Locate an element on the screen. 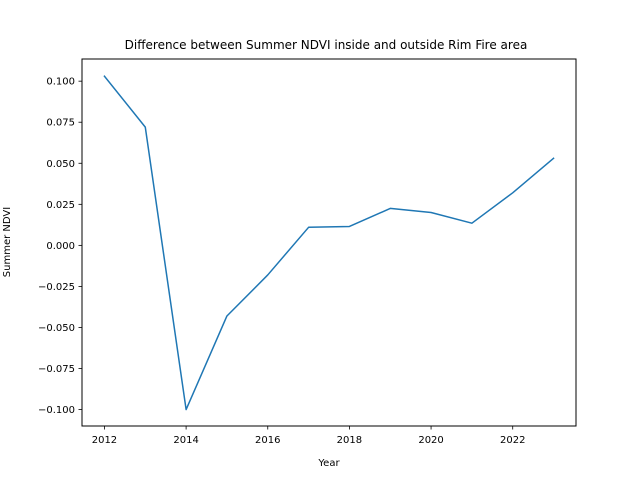 This screenshot has height=480, width=640. x-tick-label: 2012 is located at coordinates (104, 440).